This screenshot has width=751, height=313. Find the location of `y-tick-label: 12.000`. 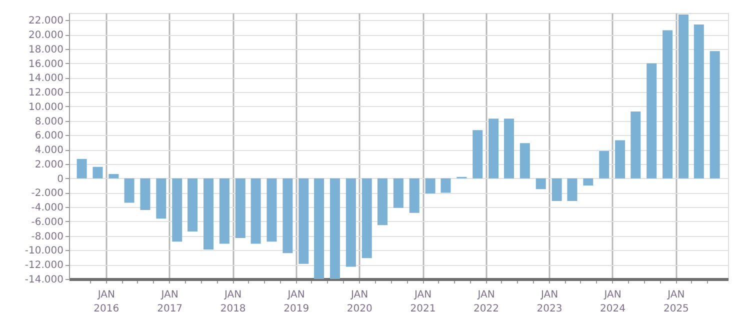

y-tick-label: 12.000 is located at coordinates (46, 93).